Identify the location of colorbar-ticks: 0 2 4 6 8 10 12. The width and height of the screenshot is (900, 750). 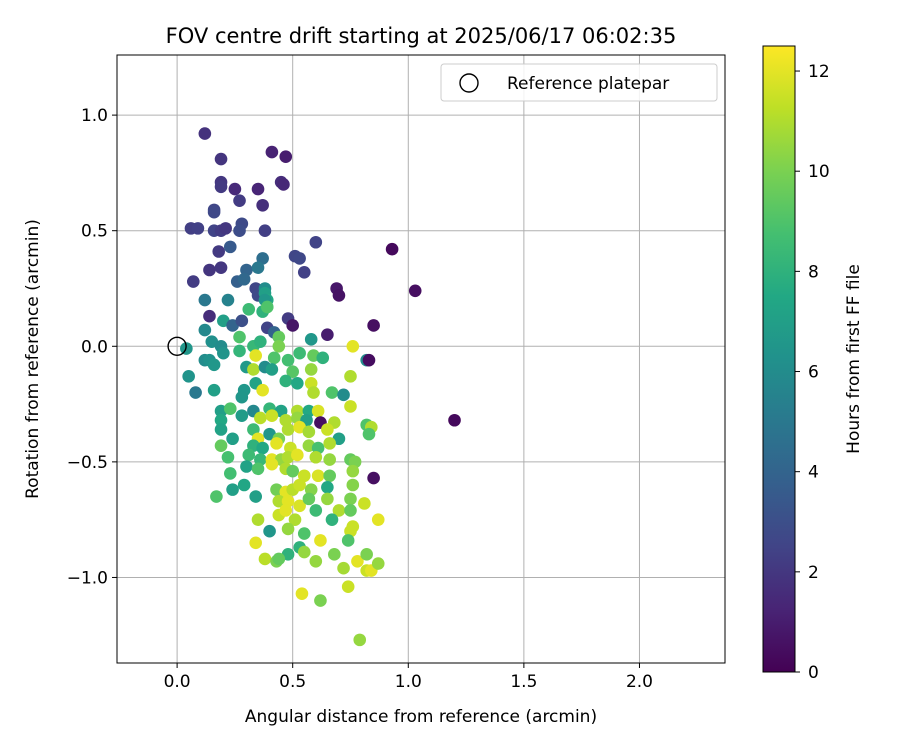
(812, 372).